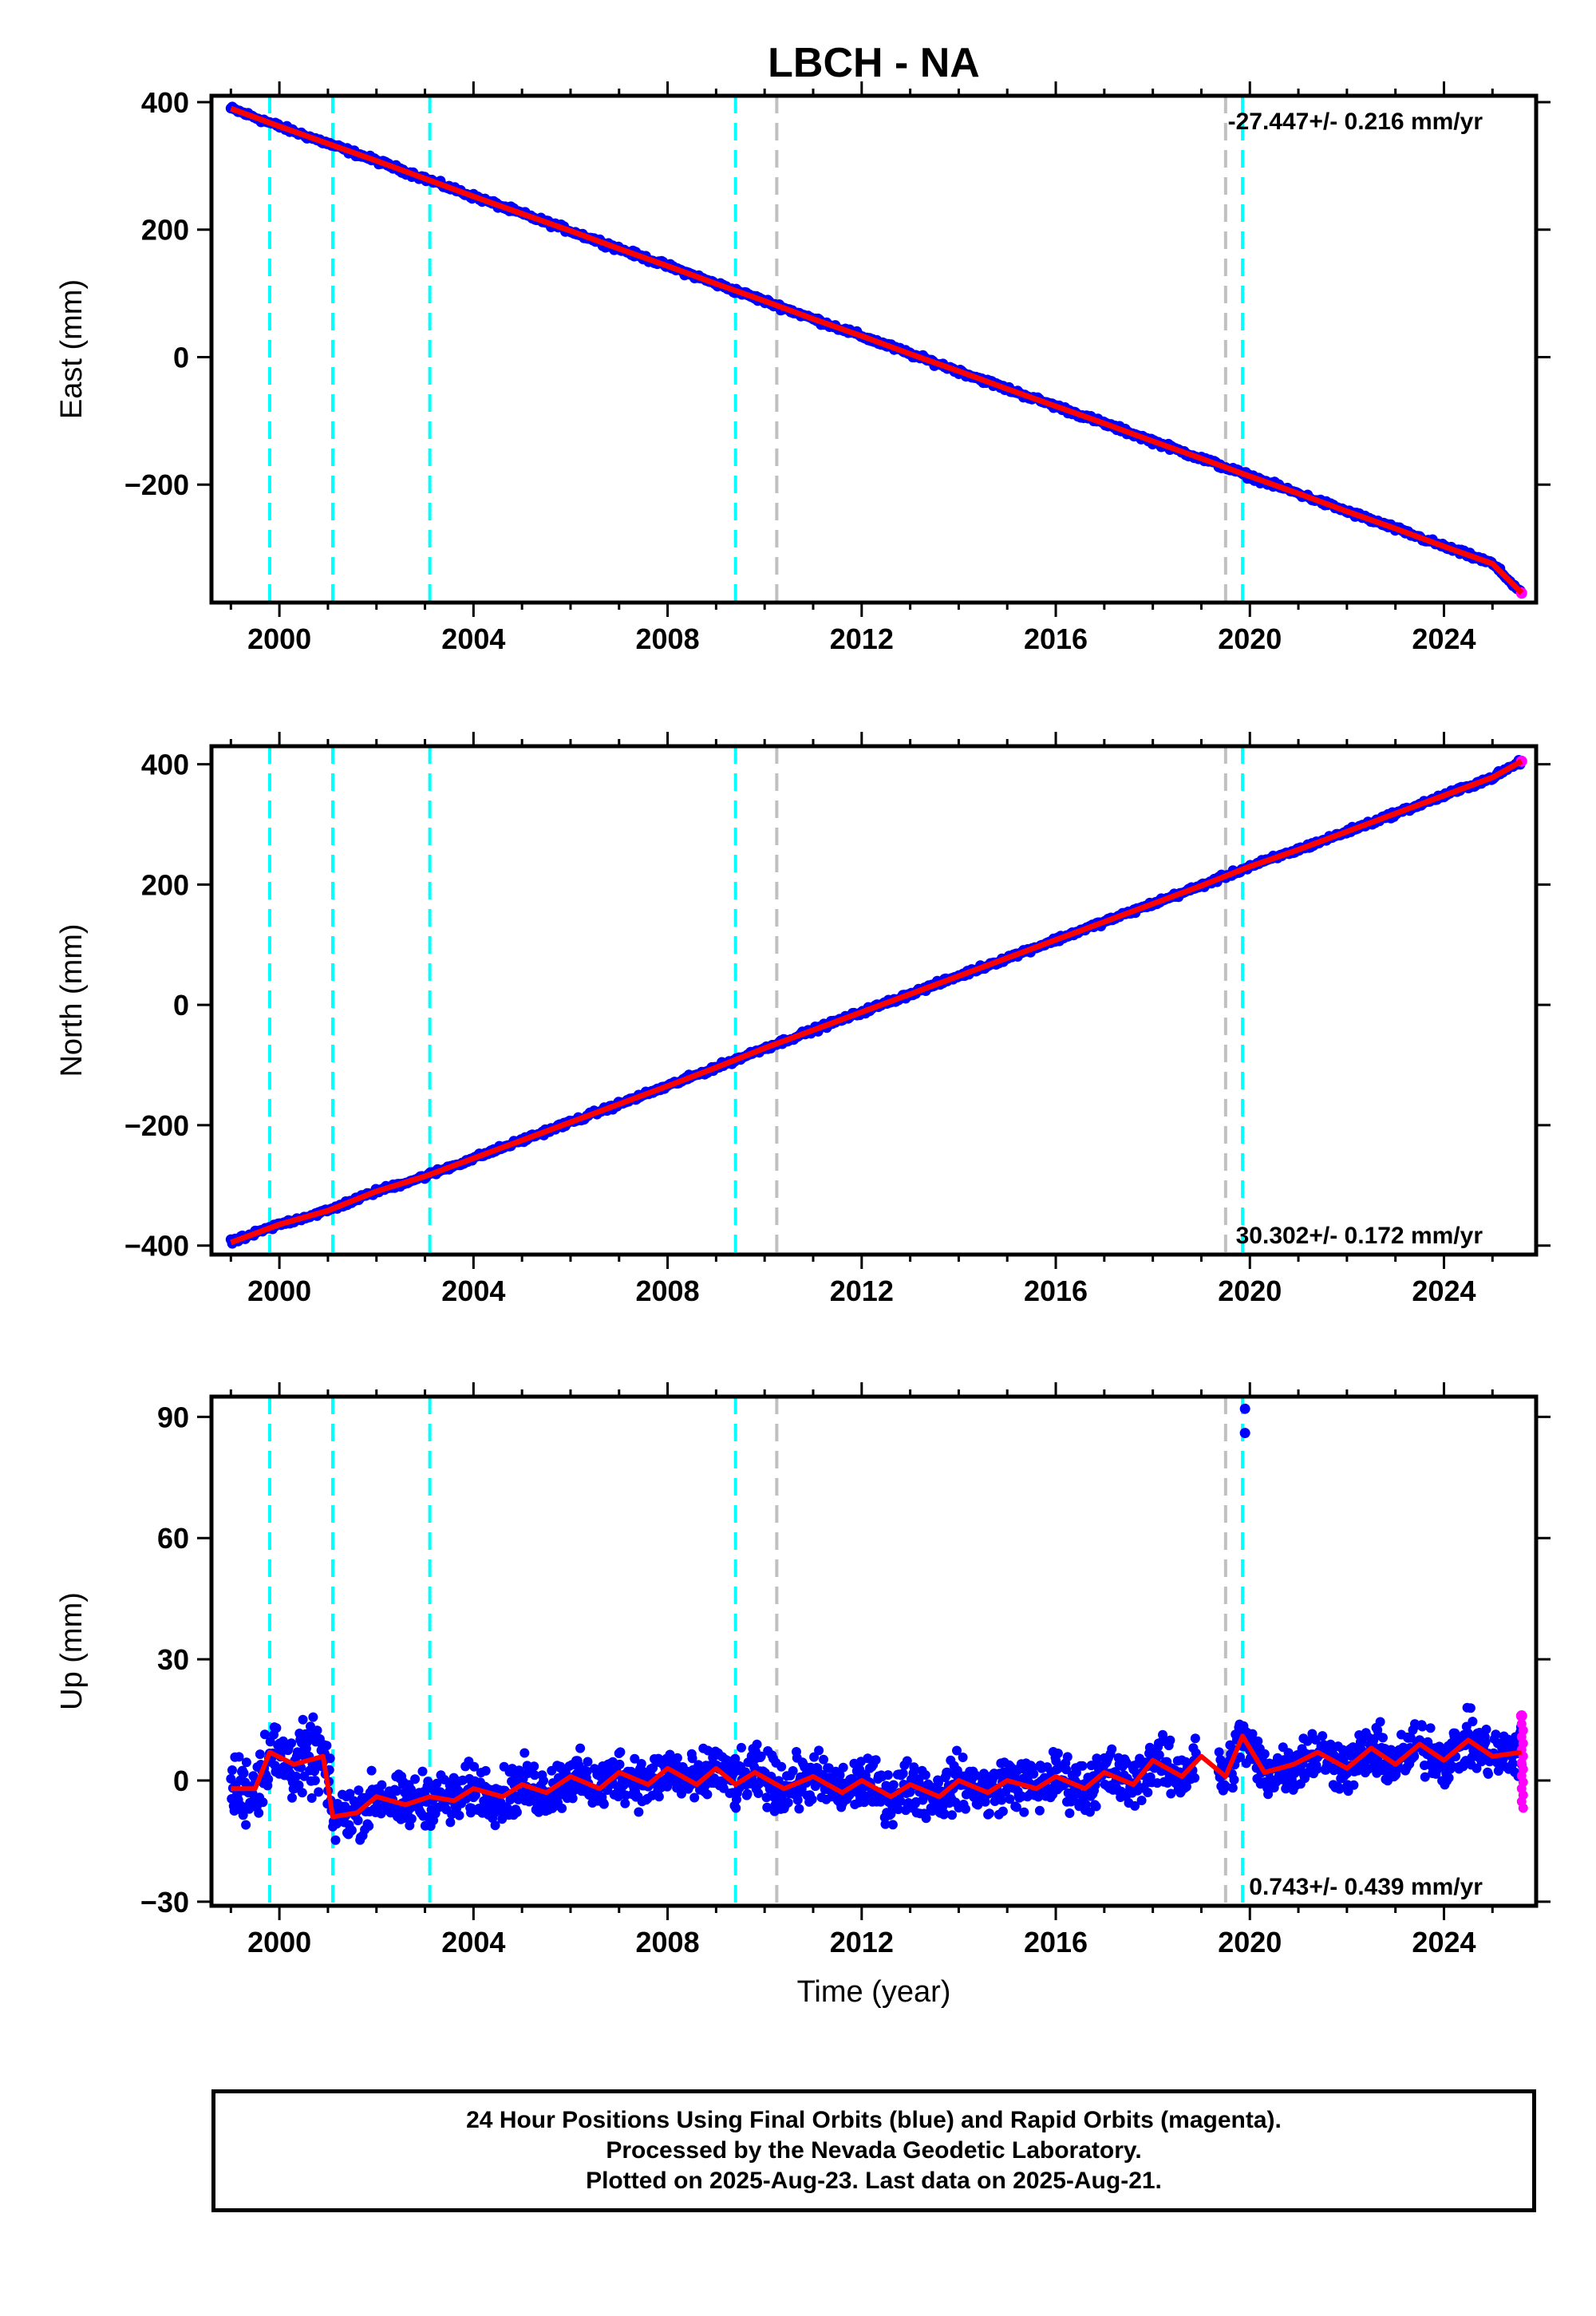 The image size is (1596, 2316). Describe the element at coordinates (668, 1291) in the screenshot. I see `x-tick-label: 2008` at that location.